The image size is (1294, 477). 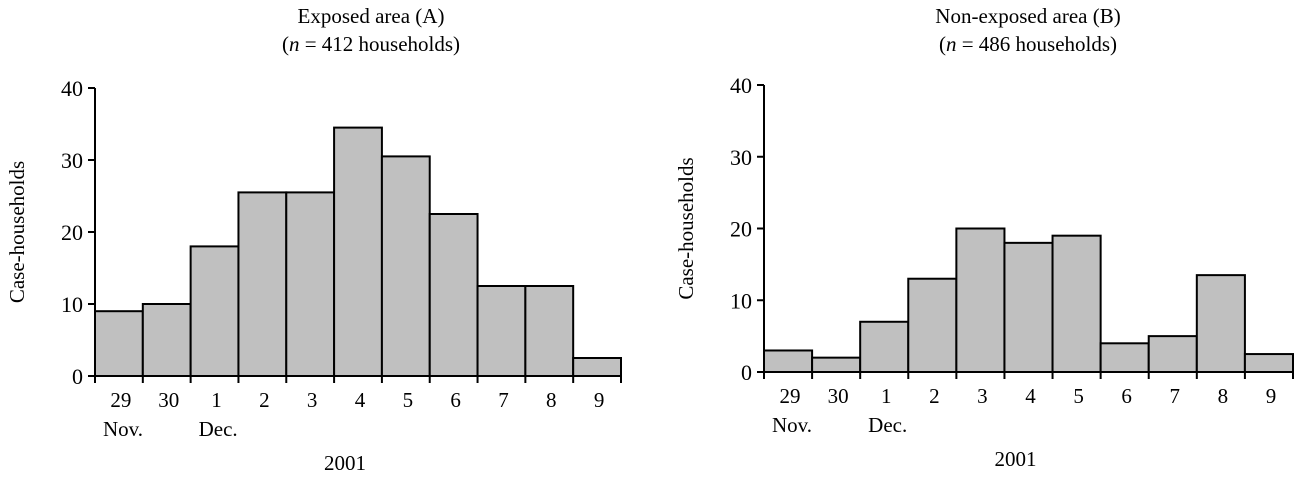 What do you see at coordinates (371, 16) in the screenshot?
I see `chart-title: Exposed area (A)` at bounding box center [371, 16].